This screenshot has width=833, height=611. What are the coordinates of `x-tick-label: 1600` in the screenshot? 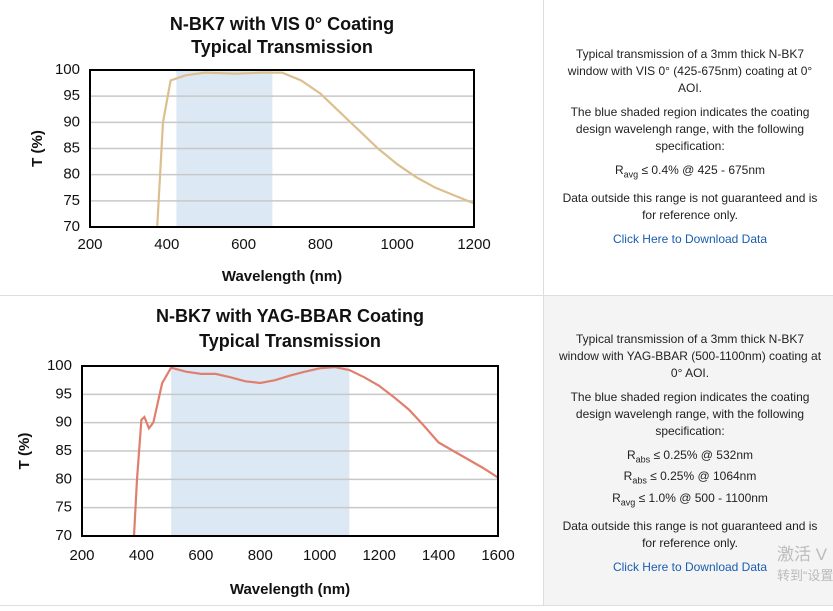 It's located at (497, 555).